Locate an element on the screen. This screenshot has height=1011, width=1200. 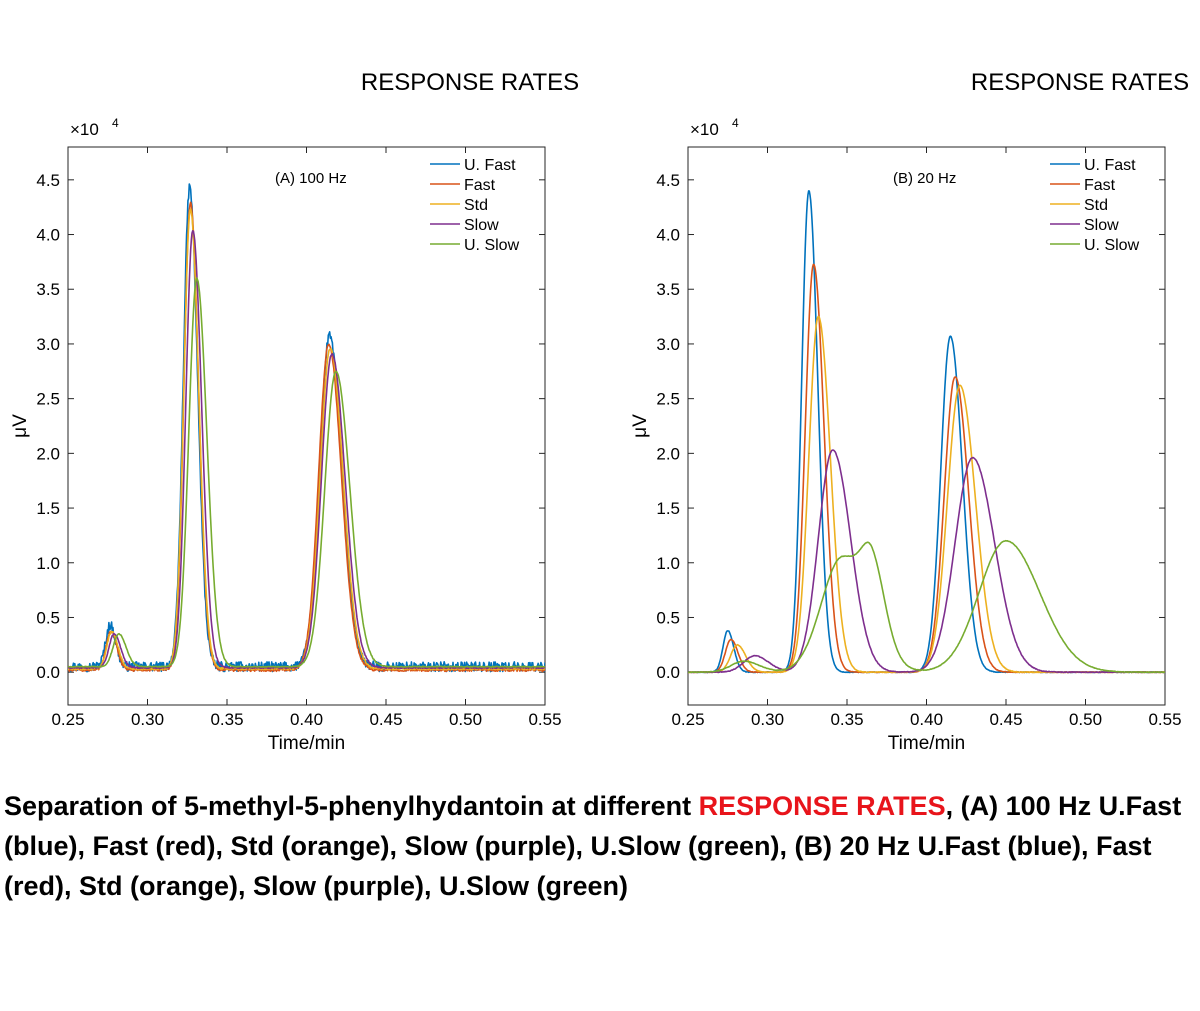
series-line-std is located at coordinates (926, 494).